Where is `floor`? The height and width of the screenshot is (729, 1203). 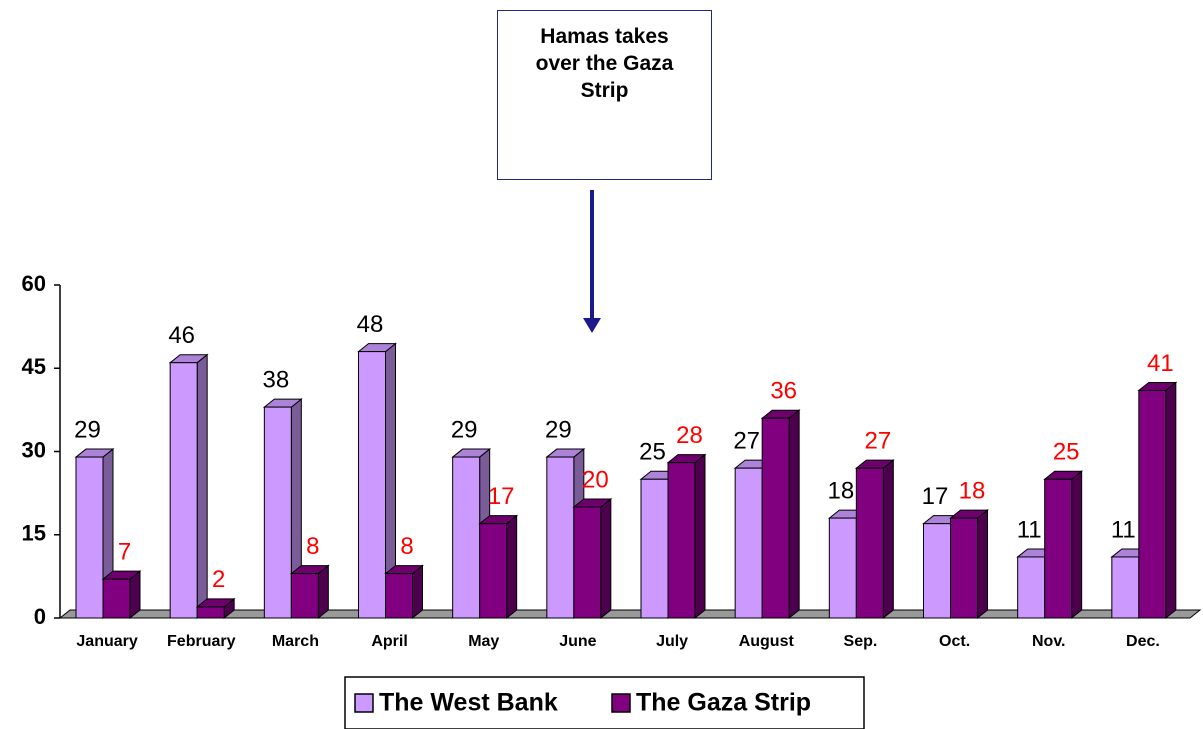 floor is located at coordinates (630, 614).